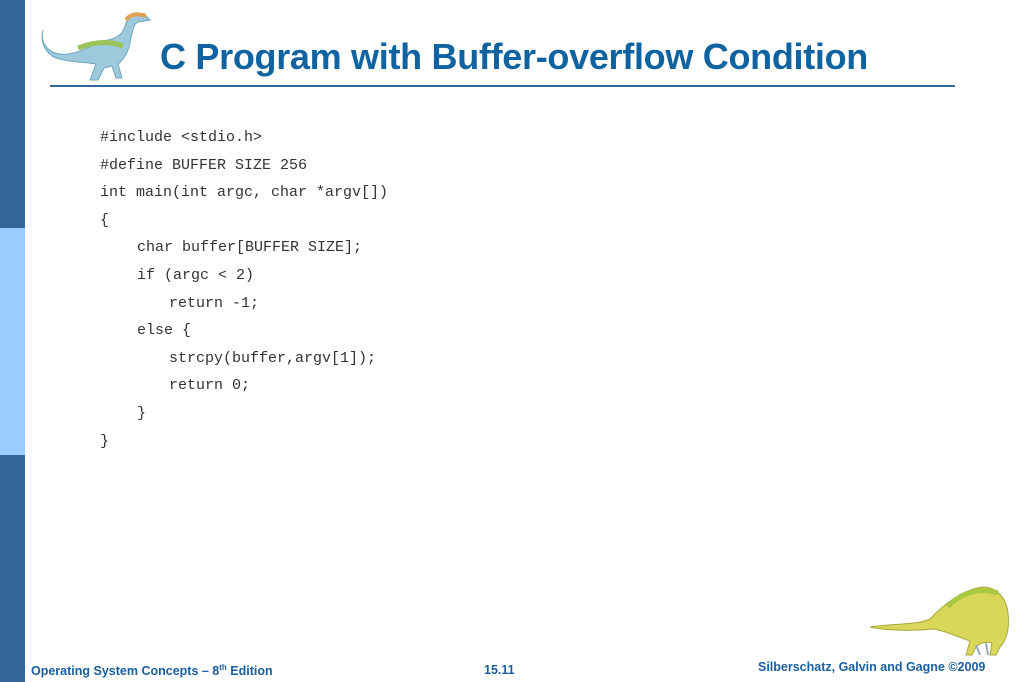 The height and width of the screenshot is (682, 1023). What do you see at coordinates (181, 137) in the screenshot?
I see `code-line: #include <stdio.h>` at bounding box center [181, 137].